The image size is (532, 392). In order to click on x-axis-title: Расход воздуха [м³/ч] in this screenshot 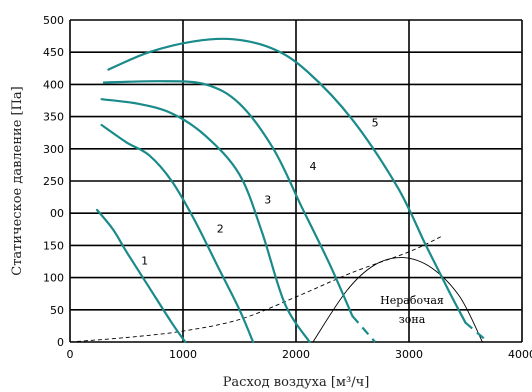, I will do `click(296, 382)`.